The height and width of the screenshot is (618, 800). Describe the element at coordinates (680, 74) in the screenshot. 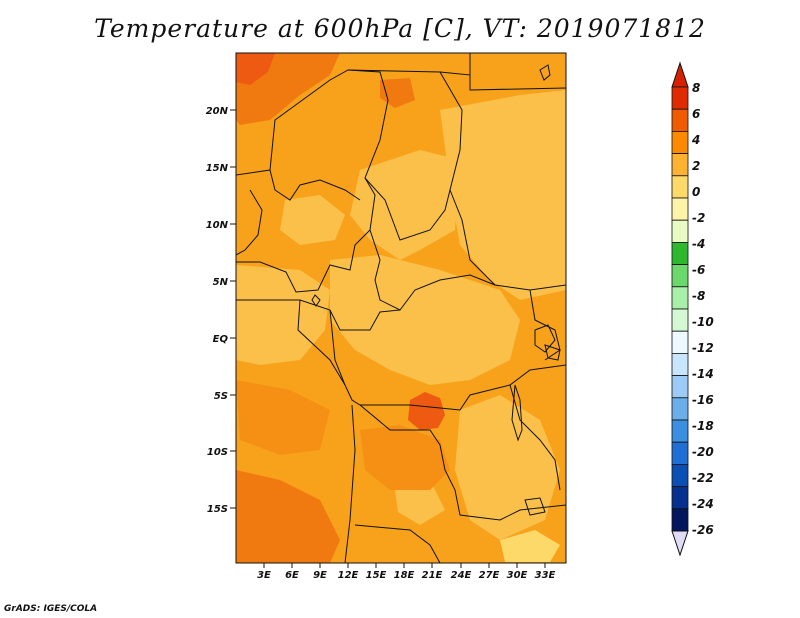

I see `colorbar-top-arrow` at that location.